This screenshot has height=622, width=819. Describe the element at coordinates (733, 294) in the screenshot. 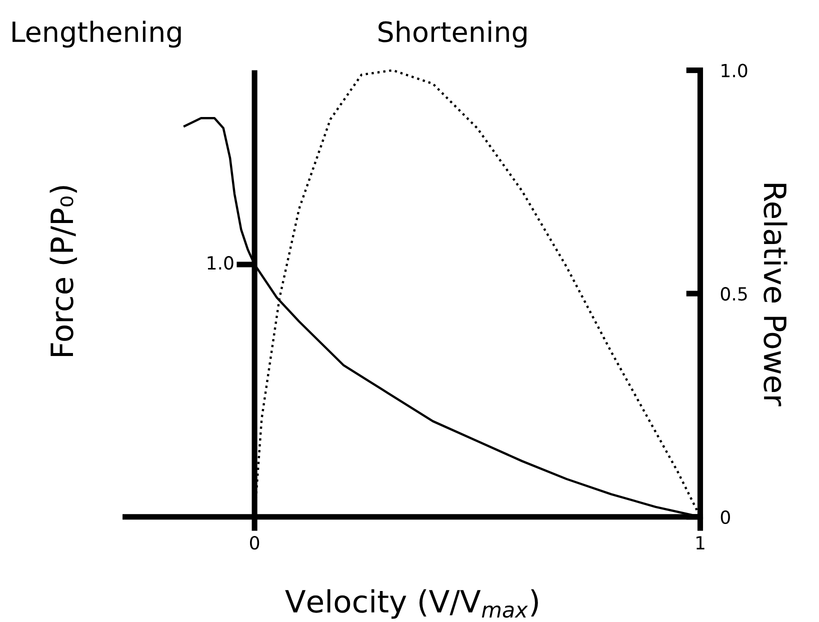

I see `y2-tick-label: 0.5` at that location.